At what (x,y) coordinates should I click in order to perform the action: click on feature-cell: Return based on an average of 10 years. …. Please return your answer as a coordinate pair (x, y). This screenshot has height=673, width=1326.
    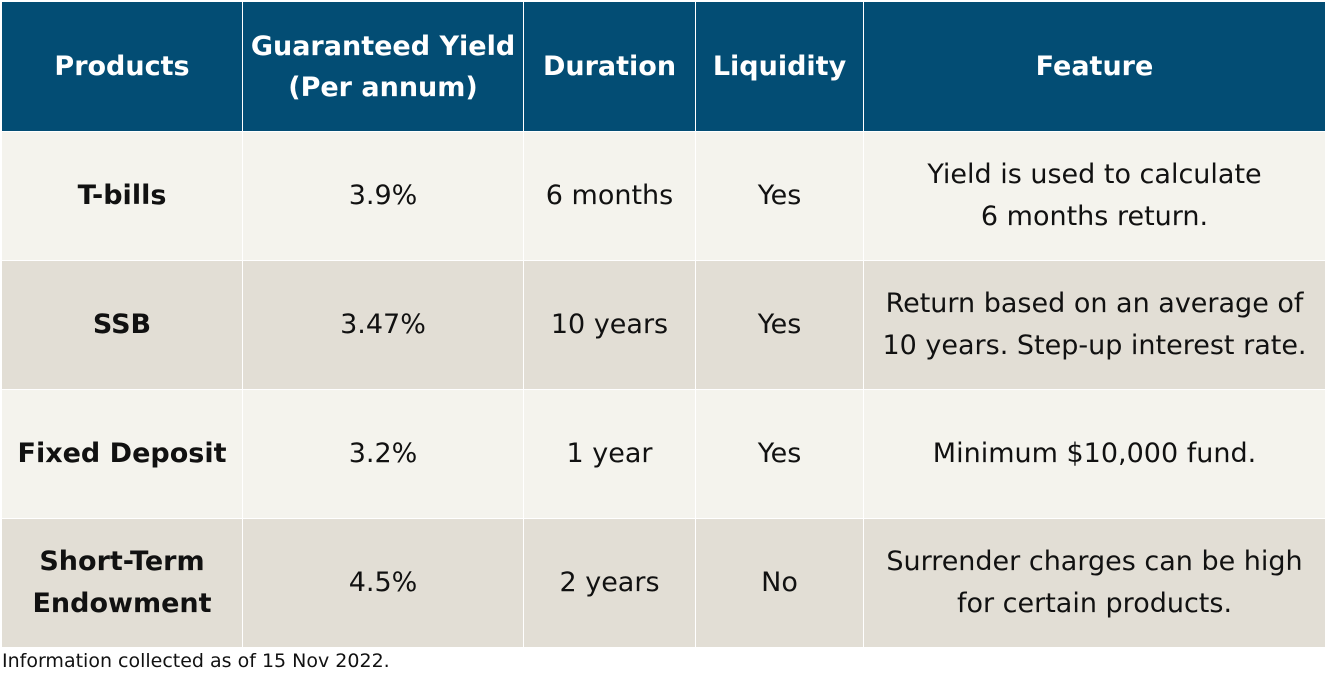
    Looking at the image, I should click on (1094, 325).